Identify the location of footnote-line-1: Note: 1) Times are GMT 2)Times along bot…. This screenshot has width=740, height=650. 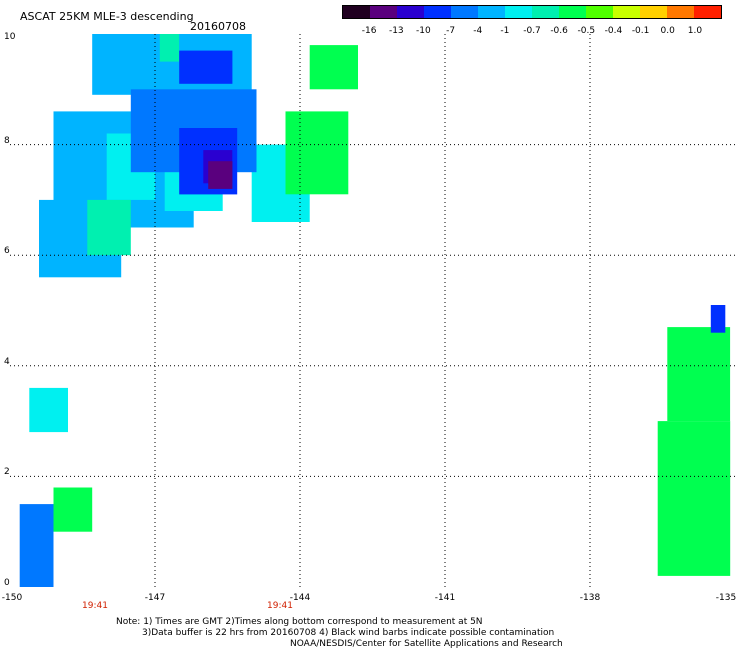
(299, 622).